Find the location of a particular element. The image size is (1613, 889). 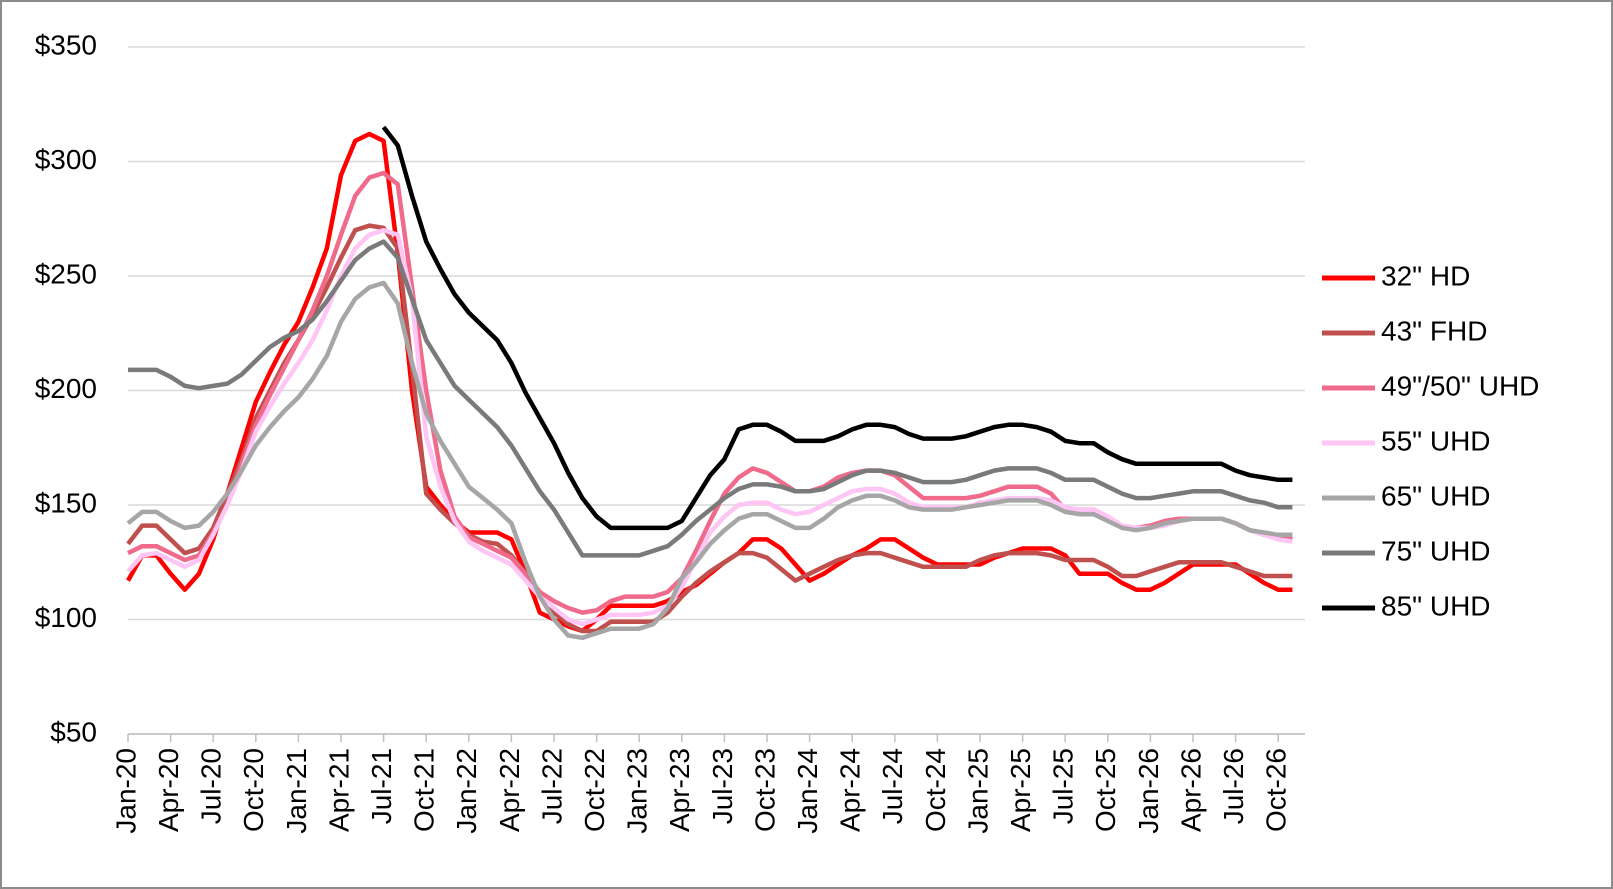

x-tick-label: Jan-25 is located at coordinates (977, 791).